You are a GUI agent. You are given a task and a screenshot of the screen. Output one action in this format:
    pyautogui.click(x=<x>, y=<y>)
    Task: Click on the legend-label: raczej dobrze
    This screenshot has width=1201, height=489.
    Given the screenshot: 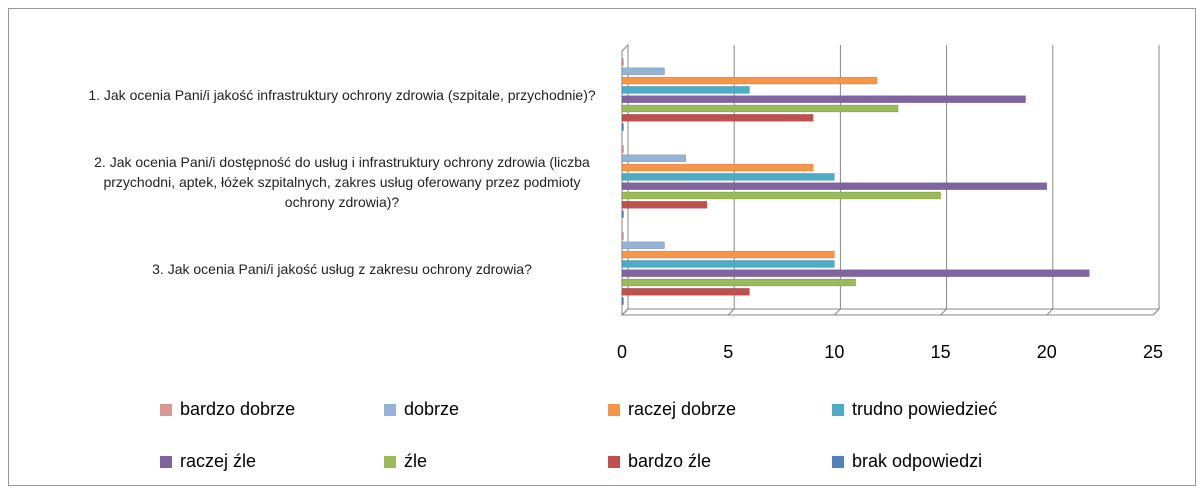 What is the action you would take?
    pyautogui.click(x=682, y=409)
    